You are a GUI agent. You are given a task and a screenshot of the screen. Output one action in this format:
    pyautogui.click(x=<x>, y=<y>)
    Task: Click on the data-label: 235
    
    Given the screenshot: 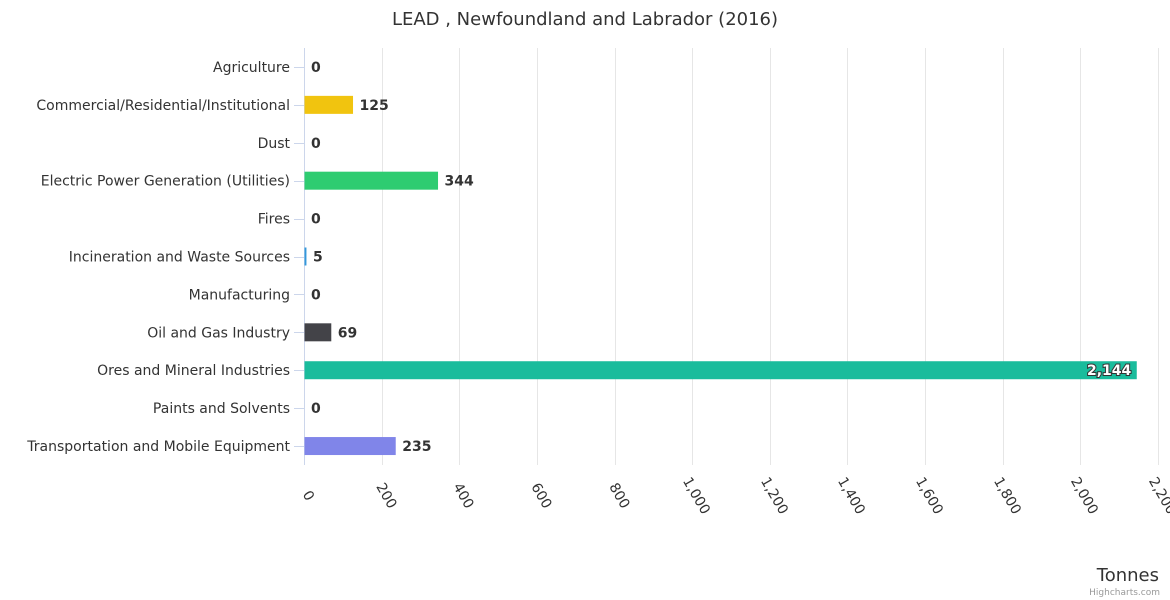 What is the action you would take?
    pyautogui.click(x=416, y=447)
    